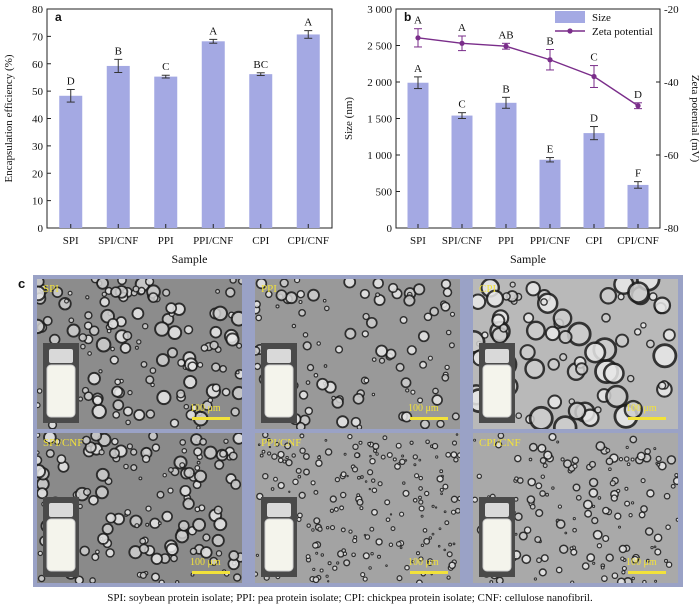 Image resolution: width=700 pixels, height=611 pixels. I want to click on zeta-point-SPI/CNF, so click(462, 43).